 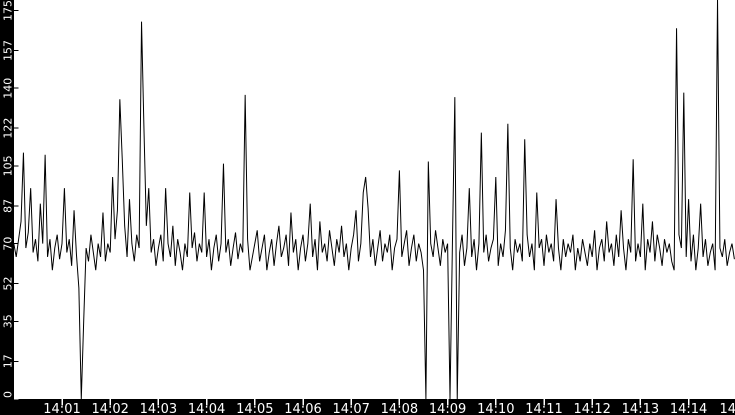 I want to click on y-tick-label: 105, so click(x=7, y=165).